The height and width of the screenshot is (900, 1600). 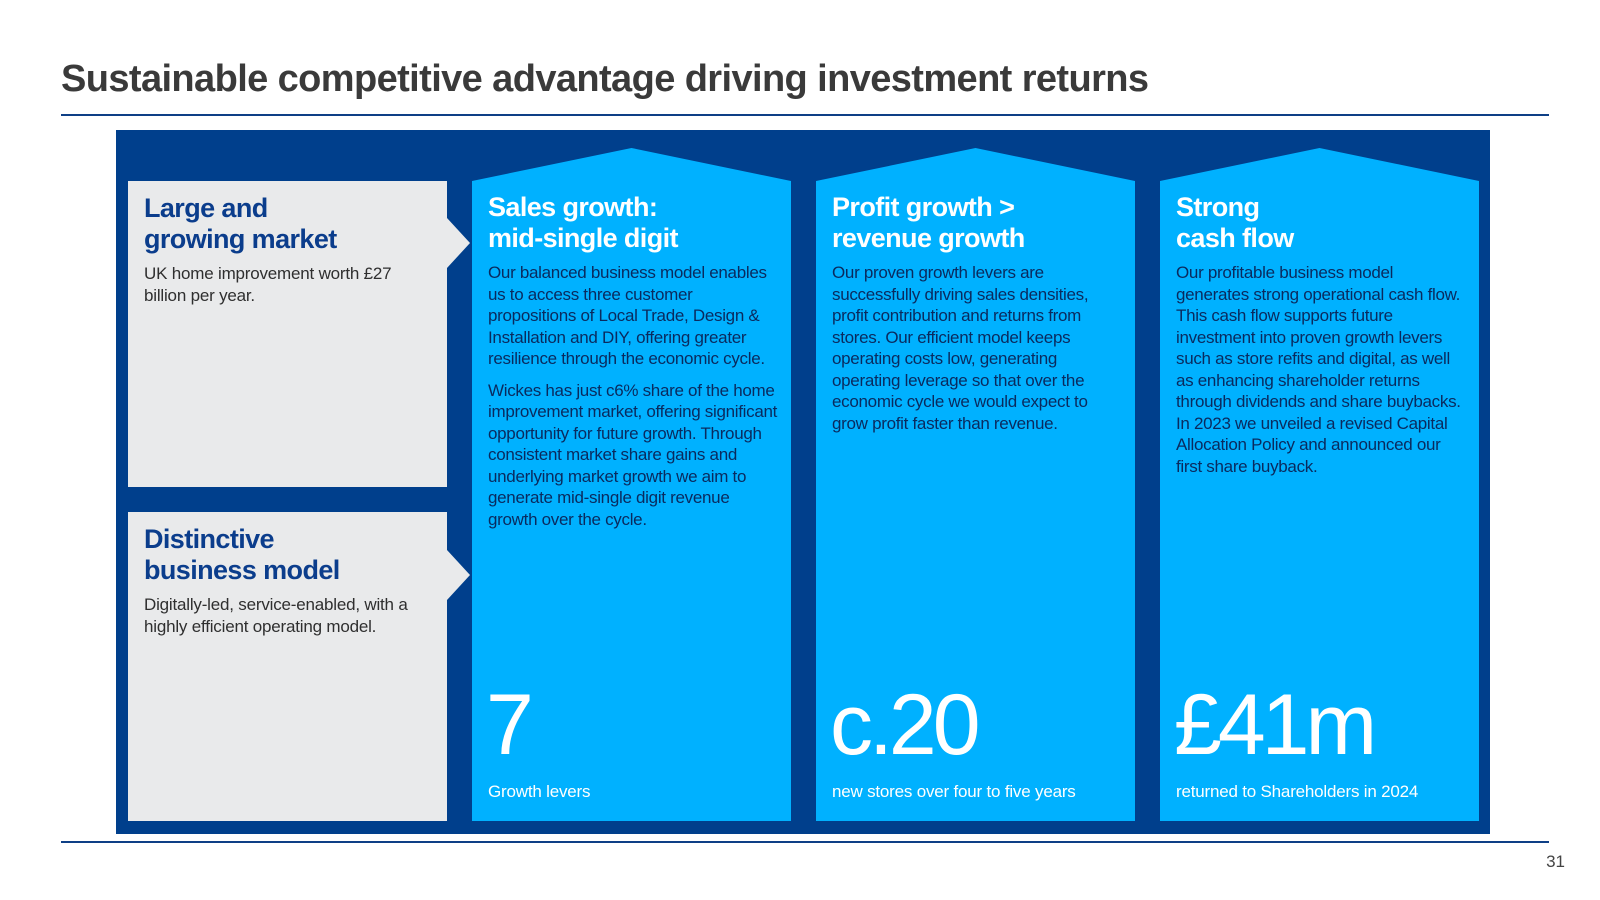 I want to click on title-divider, so click(x=805, y=115).